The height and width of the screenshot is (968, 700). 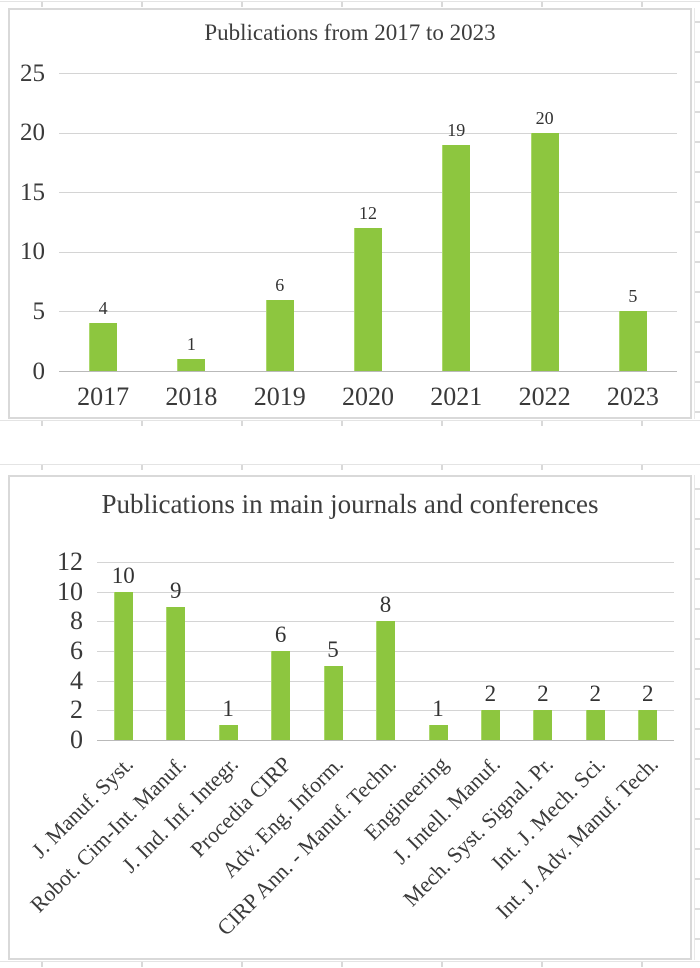 I want to click on bar-2020, so click(x=368, y=299).